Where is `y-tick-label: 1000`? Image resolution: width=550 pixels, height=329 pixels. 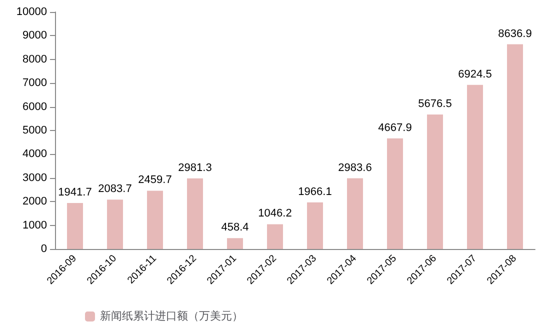
y-tick-label: 1000 is located at coordinates (34, 225).